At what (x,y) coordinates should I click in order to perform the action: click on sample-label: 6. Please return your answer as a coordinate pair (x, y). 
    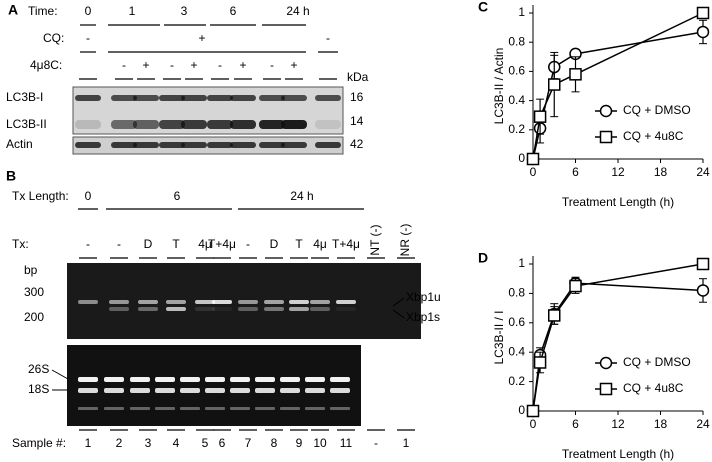
    Looking at the image, I should click on (222, 443).